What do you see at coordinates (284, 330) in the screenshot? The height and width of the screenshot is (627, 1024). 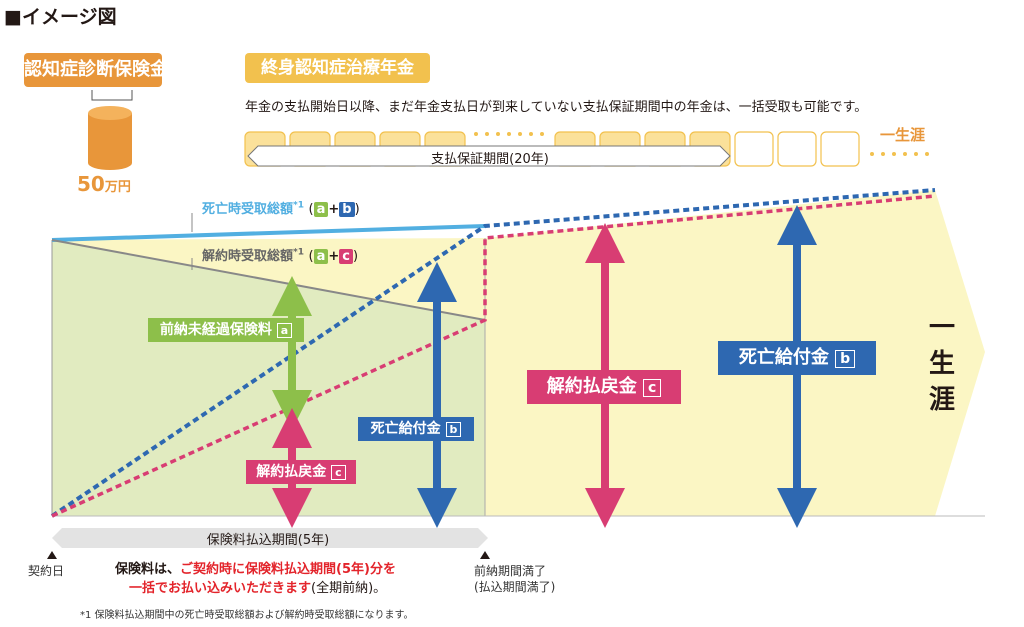 I see `prepaid-premium-tag: a` at bounding box center [284, 330].